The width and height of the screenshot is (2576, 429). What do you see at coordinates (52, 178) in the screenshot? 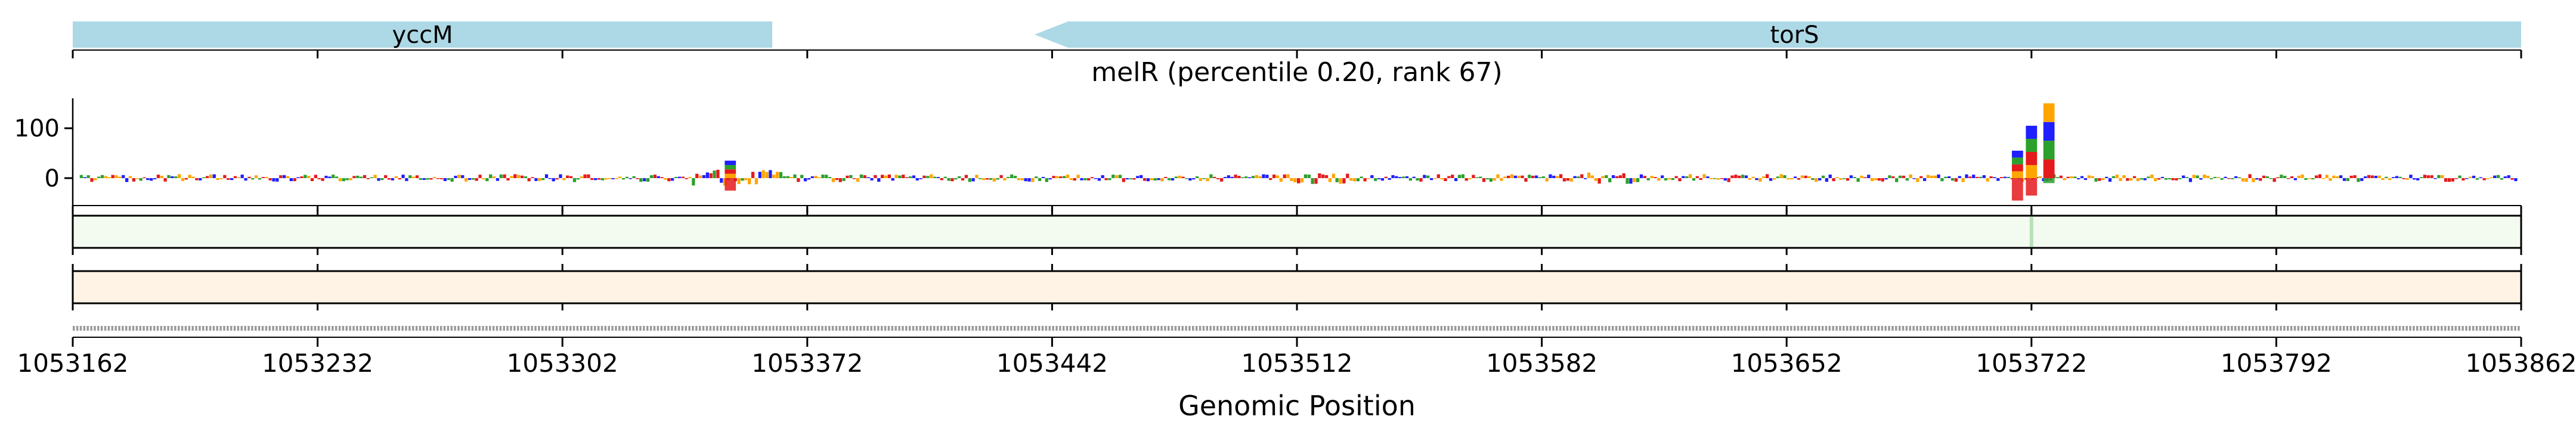
I see `logo-y-tick-label: 0` at bounding box center [52, 178].